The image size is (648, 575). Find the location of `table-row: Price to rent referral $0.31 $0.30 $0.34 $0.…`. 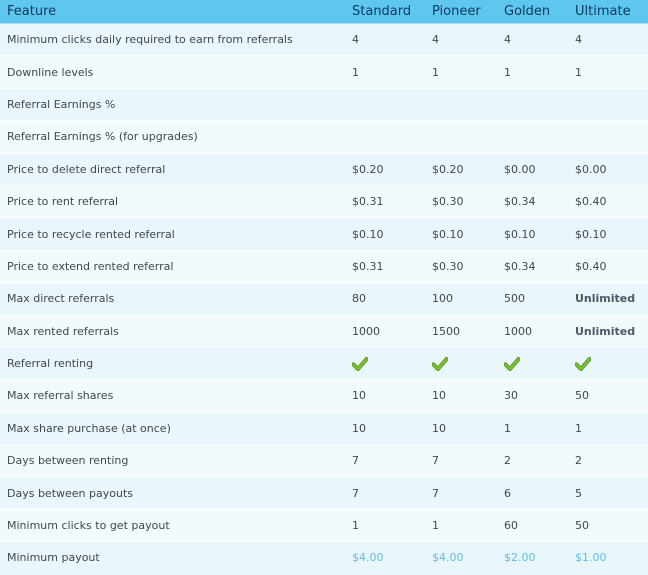

table-row: Price to rent referral $0.31 $0.30 $0.34 $0.… is located at coordinates (324, 201).